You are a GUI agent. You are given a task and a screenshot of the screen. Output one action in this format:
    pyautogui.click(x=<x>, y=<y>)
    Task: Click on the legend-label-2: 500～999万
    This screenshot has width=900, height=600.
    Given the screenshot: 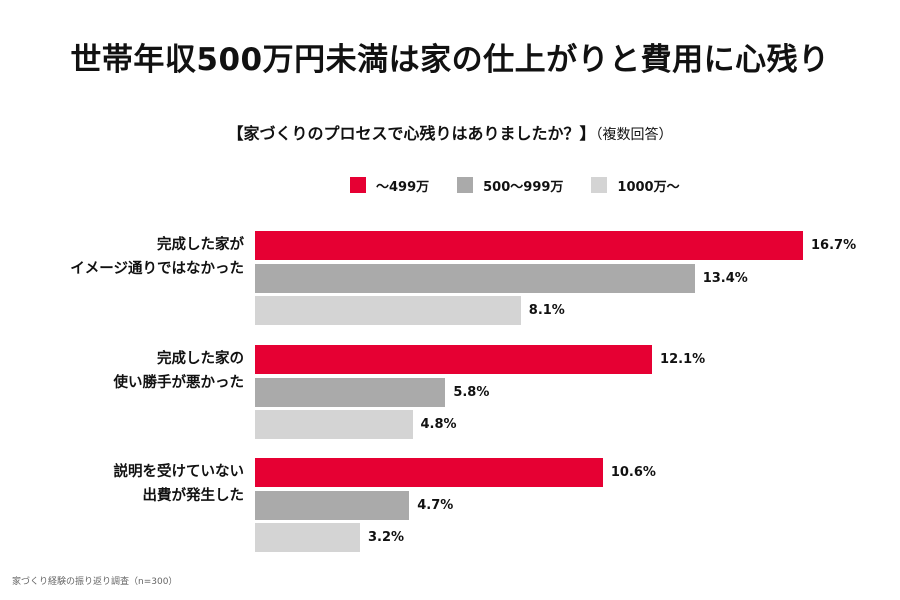 What is the action you would take?
    pyautogui.click(x=523, y=187)
    